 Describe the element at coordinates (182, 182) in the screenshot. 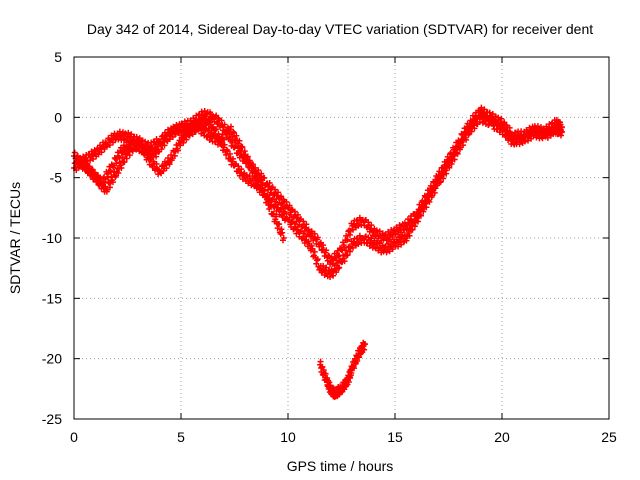

I see `series-track-c` at that location.